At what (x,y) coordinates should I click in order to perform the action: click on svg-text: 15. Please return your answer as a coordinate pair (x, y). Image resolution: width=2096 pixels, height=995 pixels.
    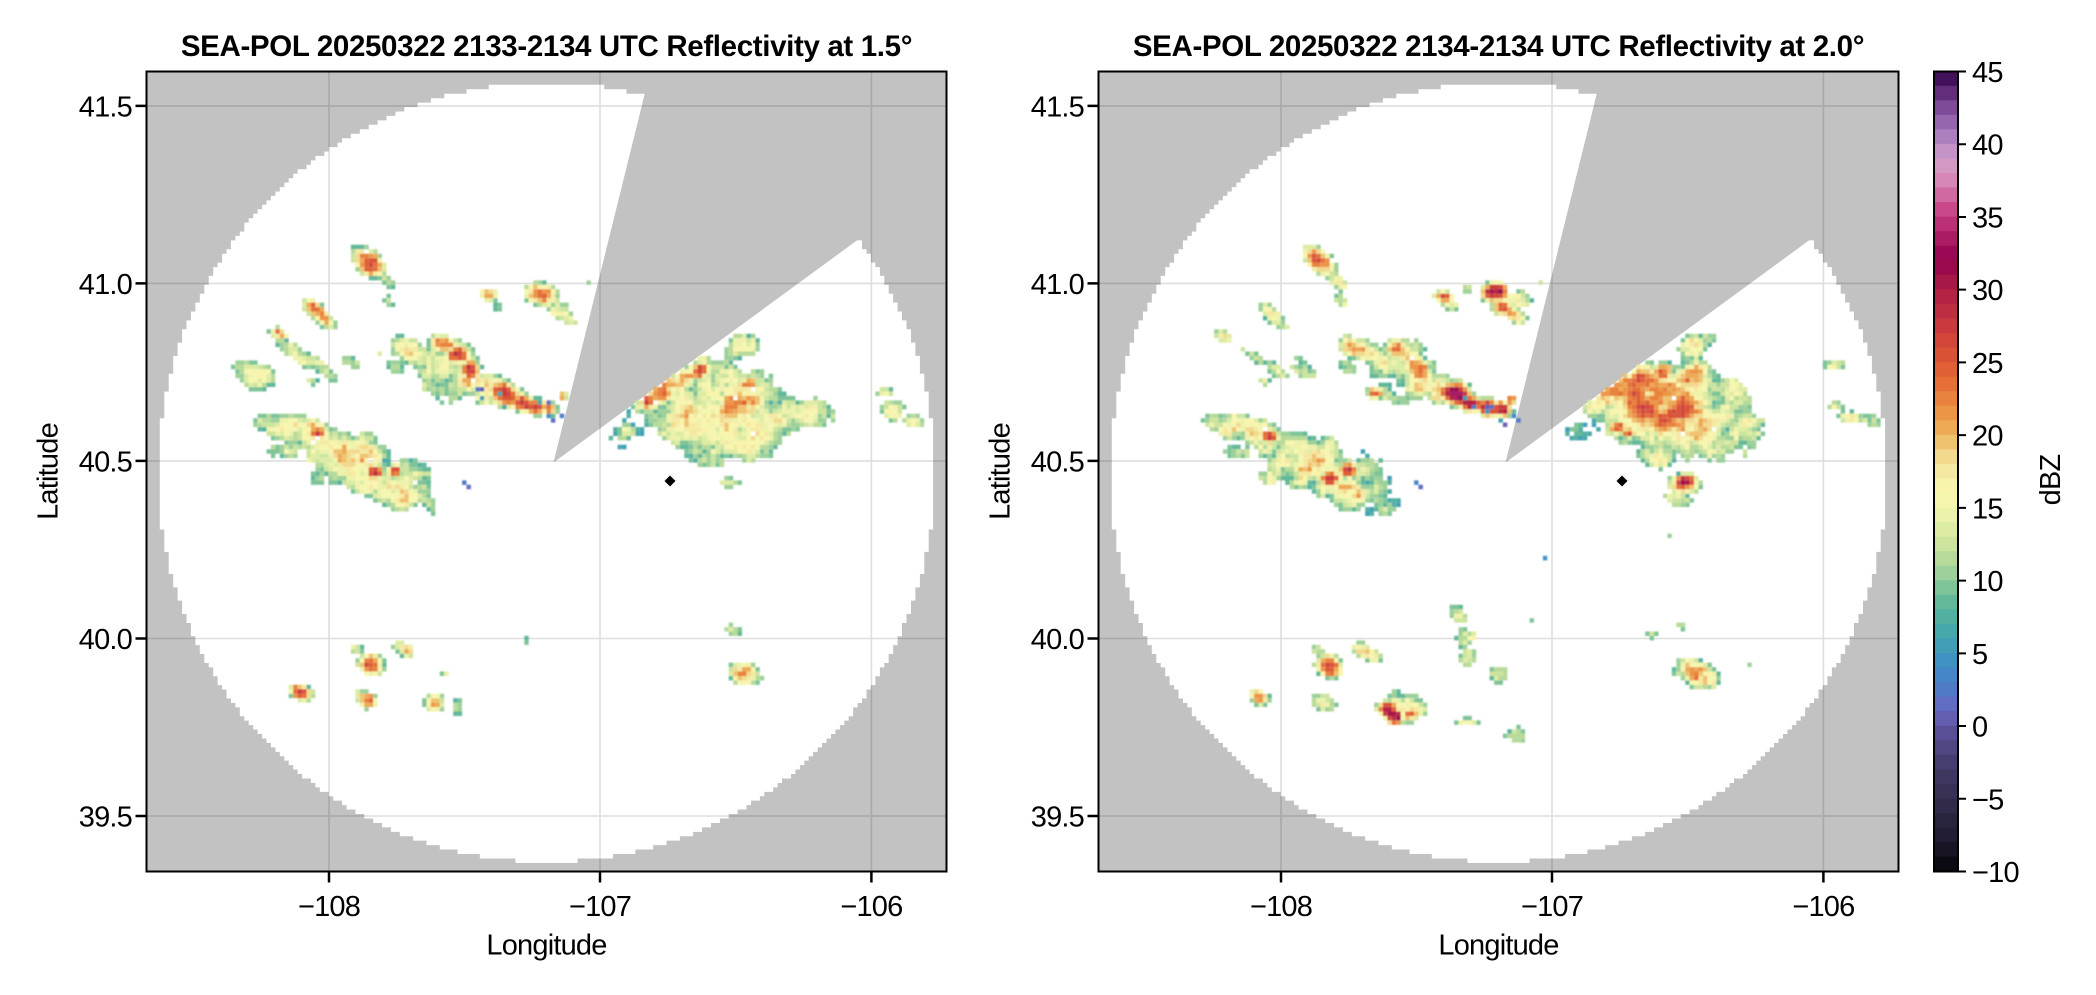
    Looking at the image, I should click on (1987, 509).